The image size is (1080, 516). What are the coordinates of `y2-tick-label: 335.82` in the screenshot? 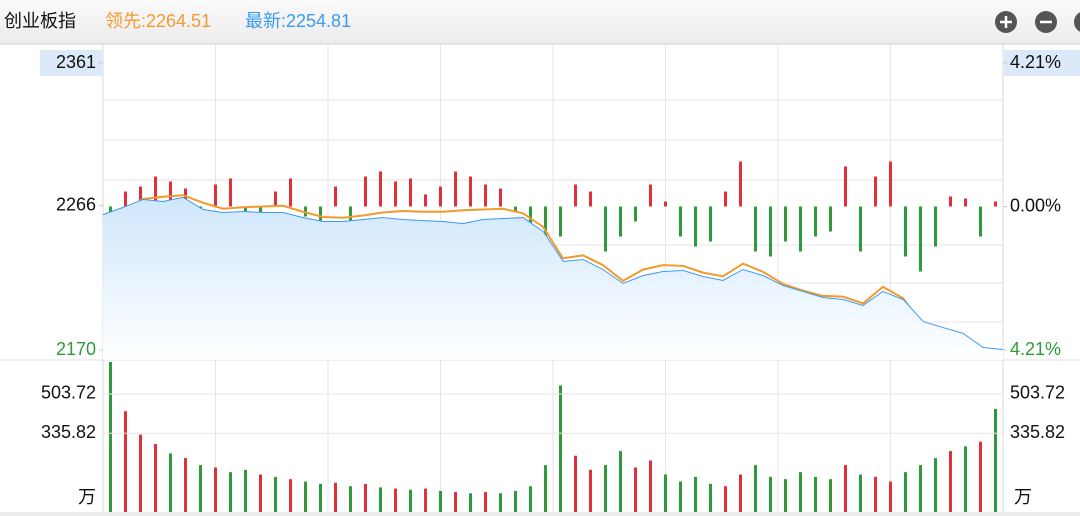 It's located at (1037, 432).